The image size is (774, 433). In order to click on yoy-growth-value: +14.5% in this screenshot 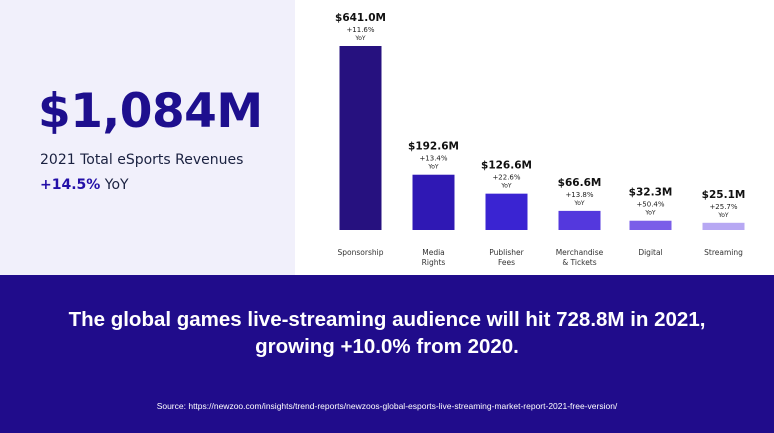, I will do `click(70, 185)`.